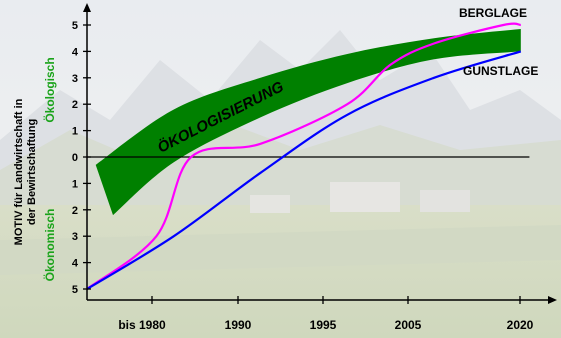 The height and width of the screenshot is (338, 561). I want to click on x-tick-labels: bis 1980 1990 1995 2005 2020, so click(326, 314).